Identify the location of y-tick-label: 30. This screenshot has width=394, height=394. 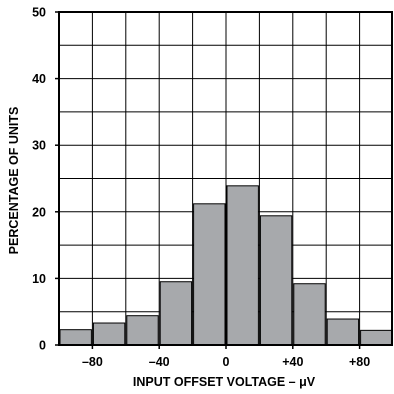
(39, 146).